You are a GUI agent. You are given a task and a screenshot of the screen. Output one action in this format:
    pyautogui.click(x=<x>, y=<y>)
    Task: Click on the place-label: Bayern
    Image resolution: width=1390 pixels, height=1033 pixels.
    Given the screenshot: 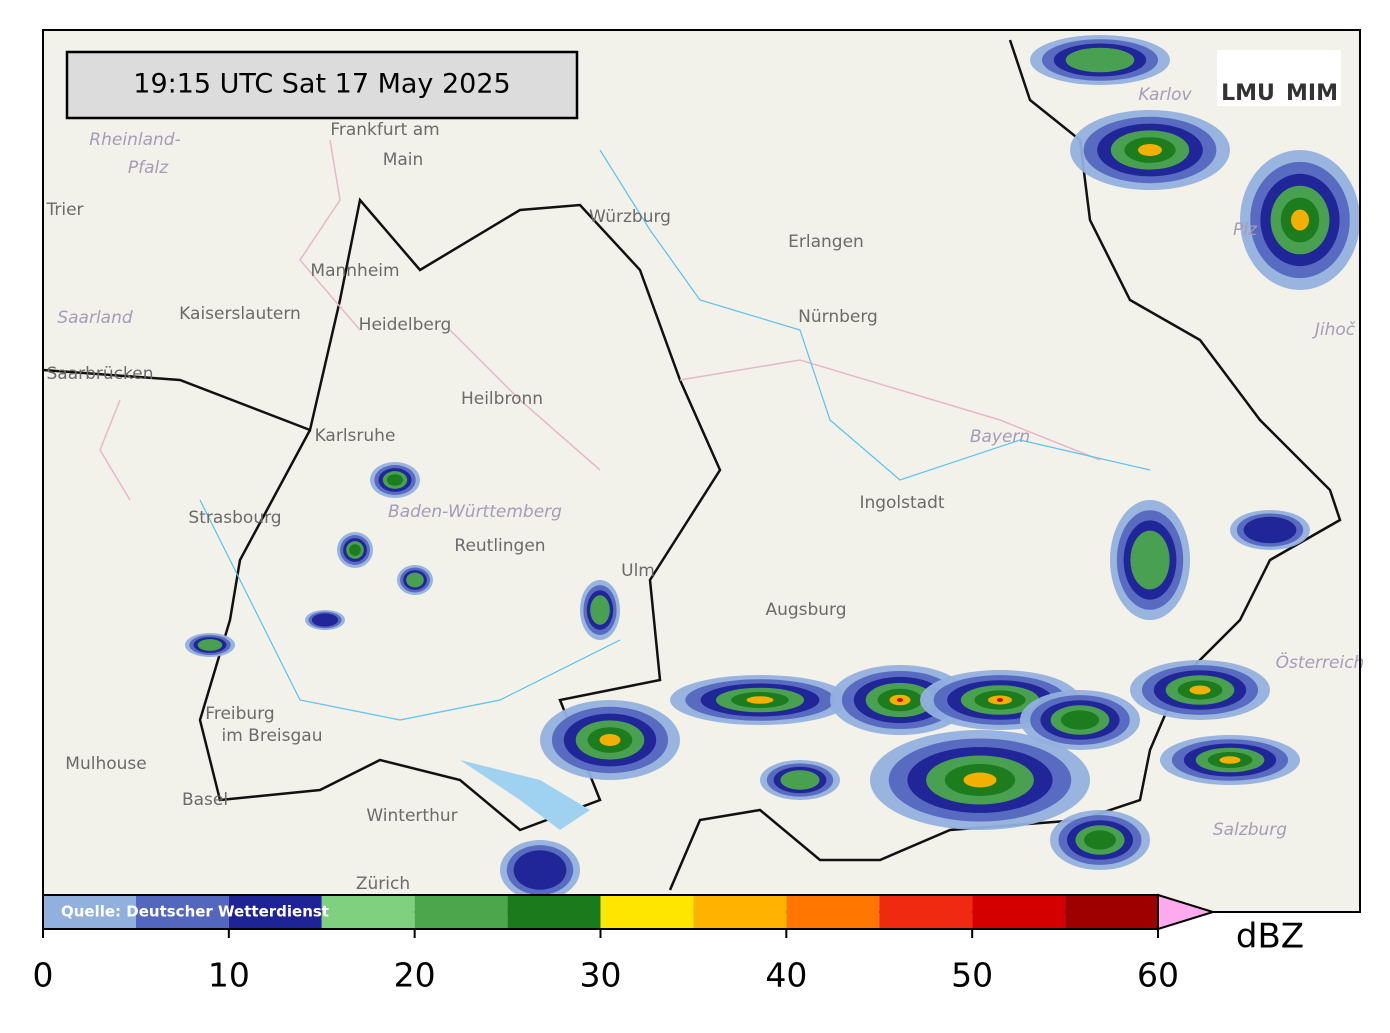 What is the action you would take?
    pyautogui.click(x=1000, y=437)
    